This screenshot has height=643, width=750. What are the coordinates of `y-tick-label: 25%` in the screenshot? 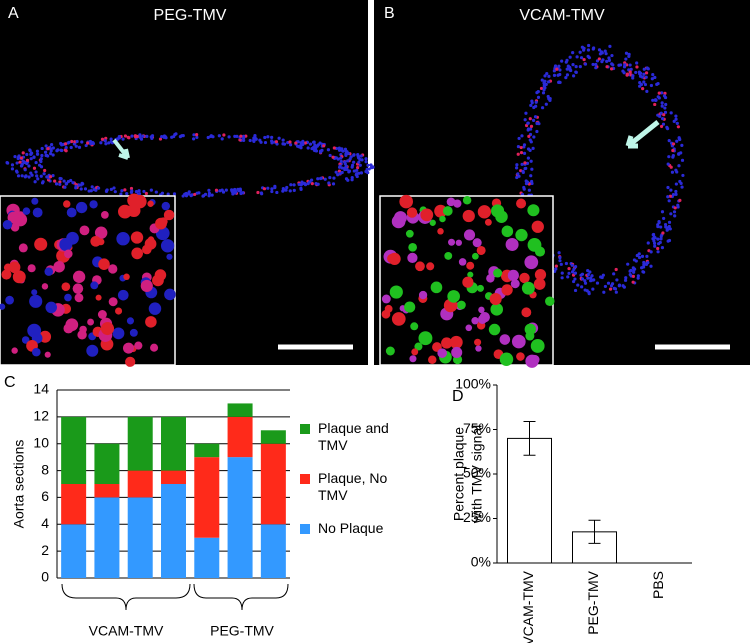 It's located at (477, 517).